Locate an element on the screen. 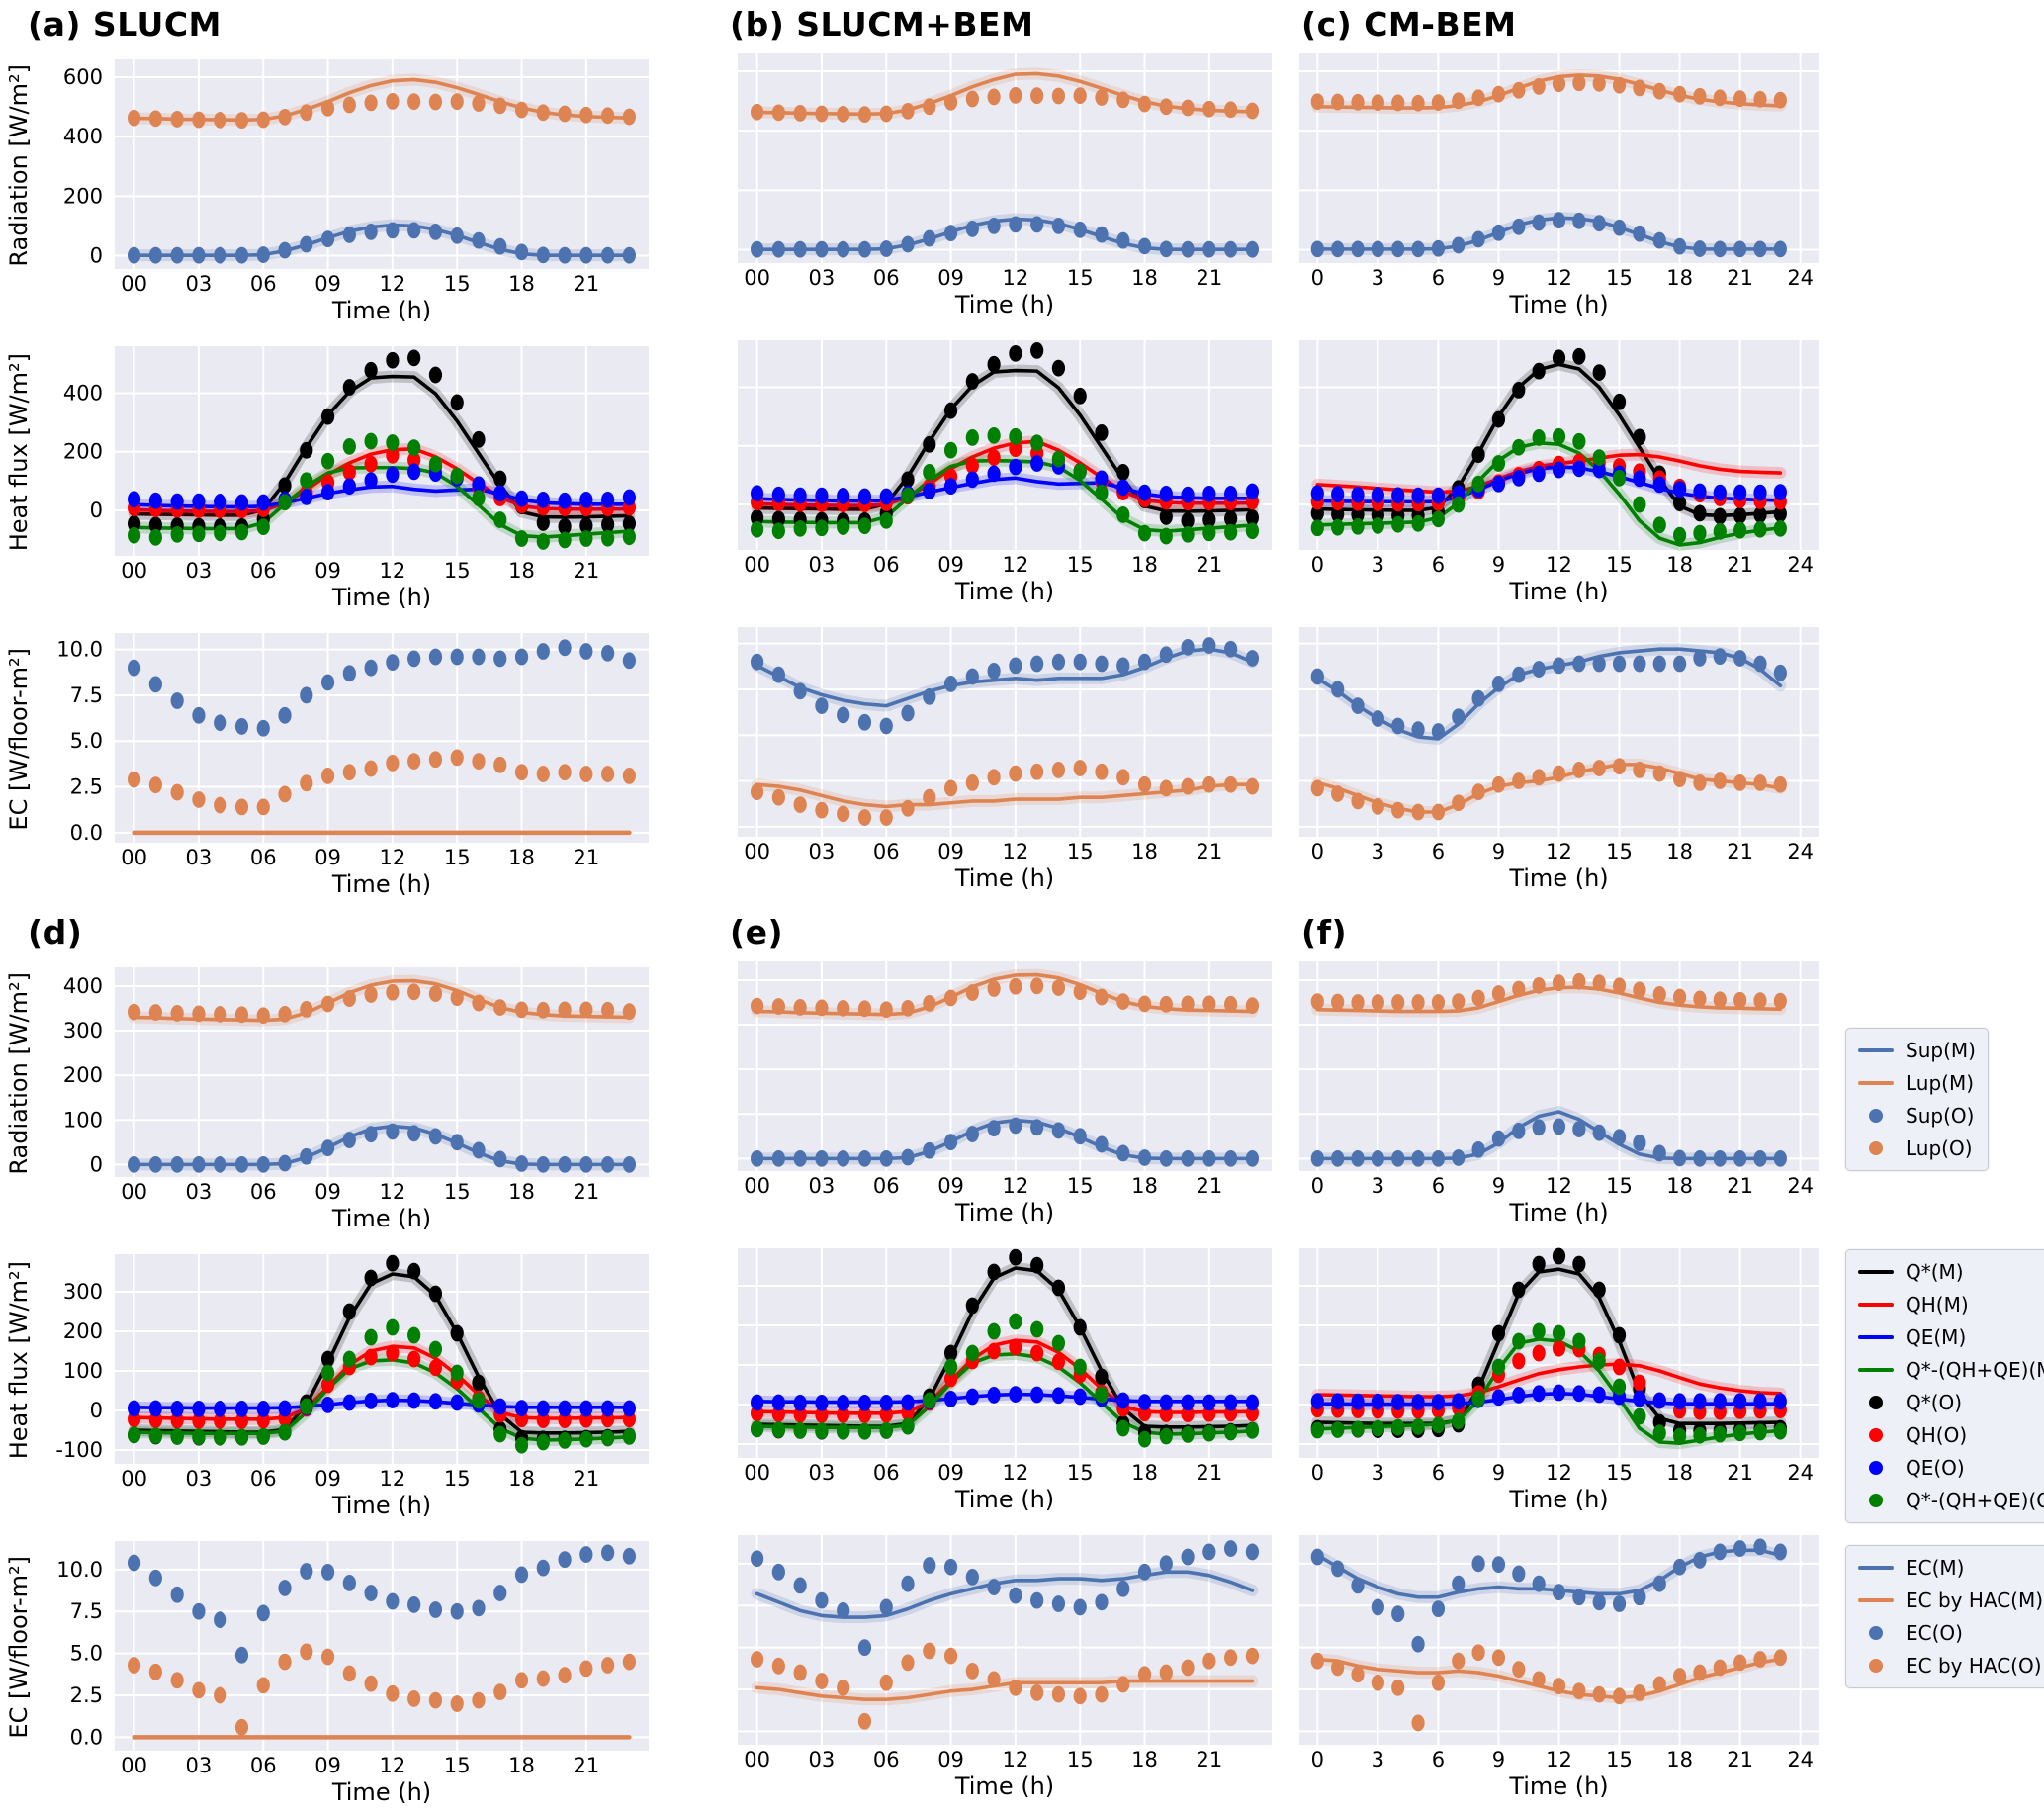 This screenshot has height=1816, width=2044. legend-item: EC by HAC(M) is located at coordinates (1950, 1600).